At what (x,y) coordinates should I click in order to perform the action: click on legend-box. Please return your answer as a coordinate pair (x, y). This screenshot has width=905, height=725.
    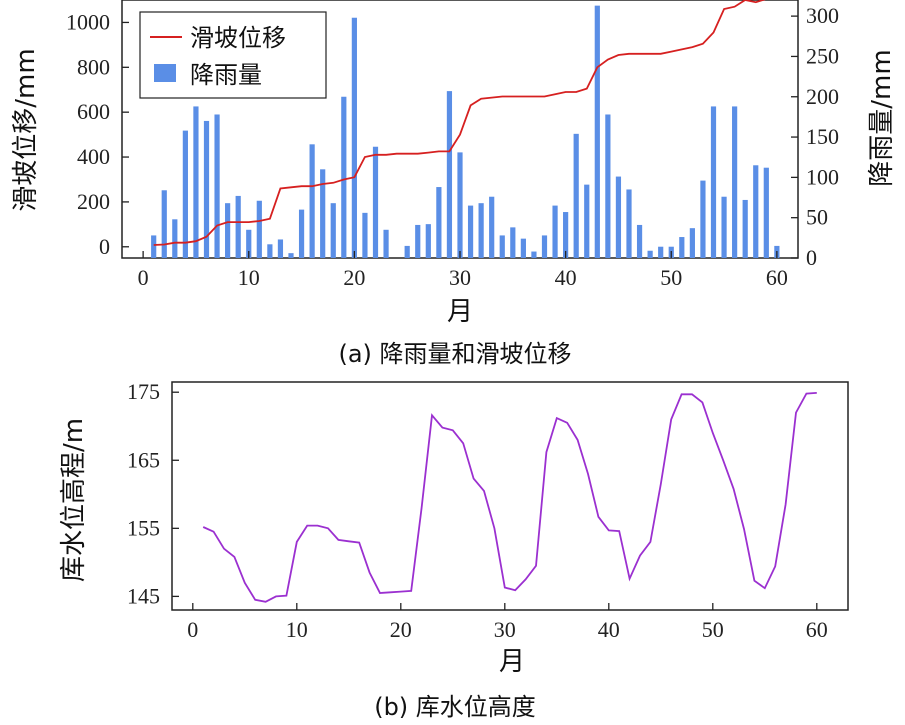
    Looking at the image, I should click on (233, 55).